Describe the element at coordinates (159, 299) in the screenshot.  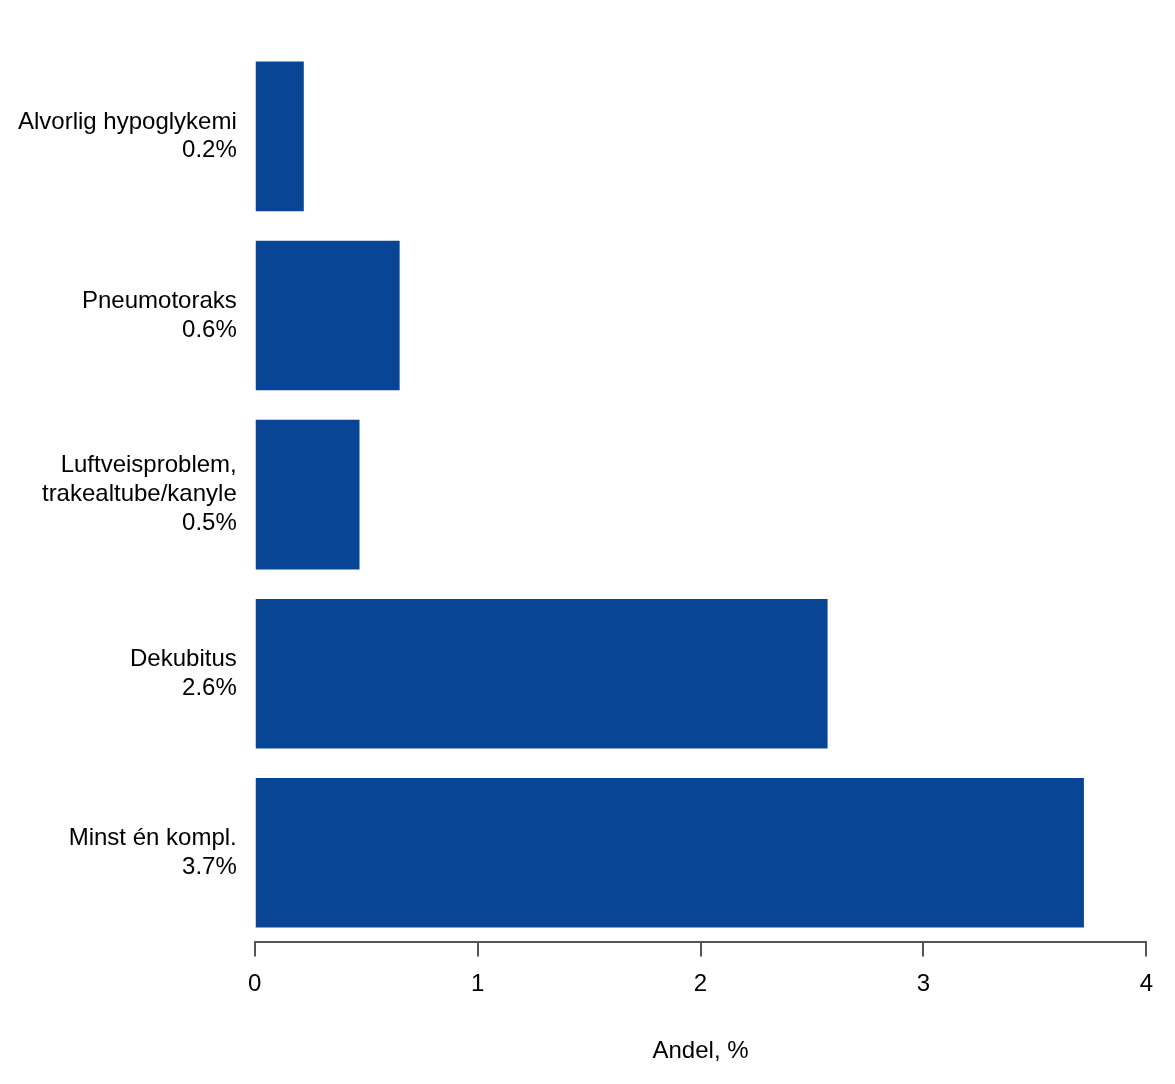
I see `y-tick-label: Pneumotoraks` at that location.